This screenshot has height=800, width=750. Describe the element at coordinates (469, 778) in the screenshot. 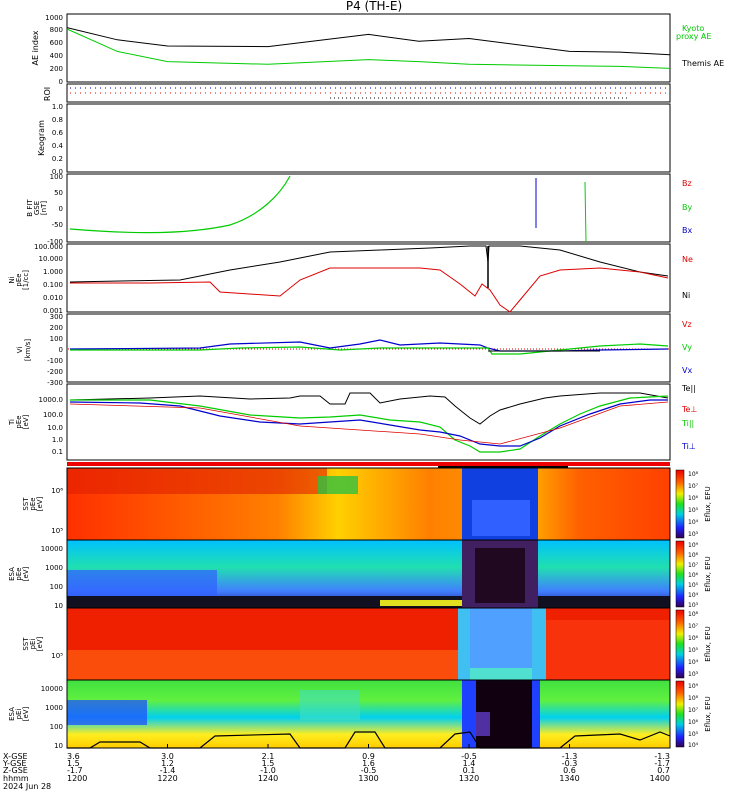

I see `footer-value-t: 1320` at that location.